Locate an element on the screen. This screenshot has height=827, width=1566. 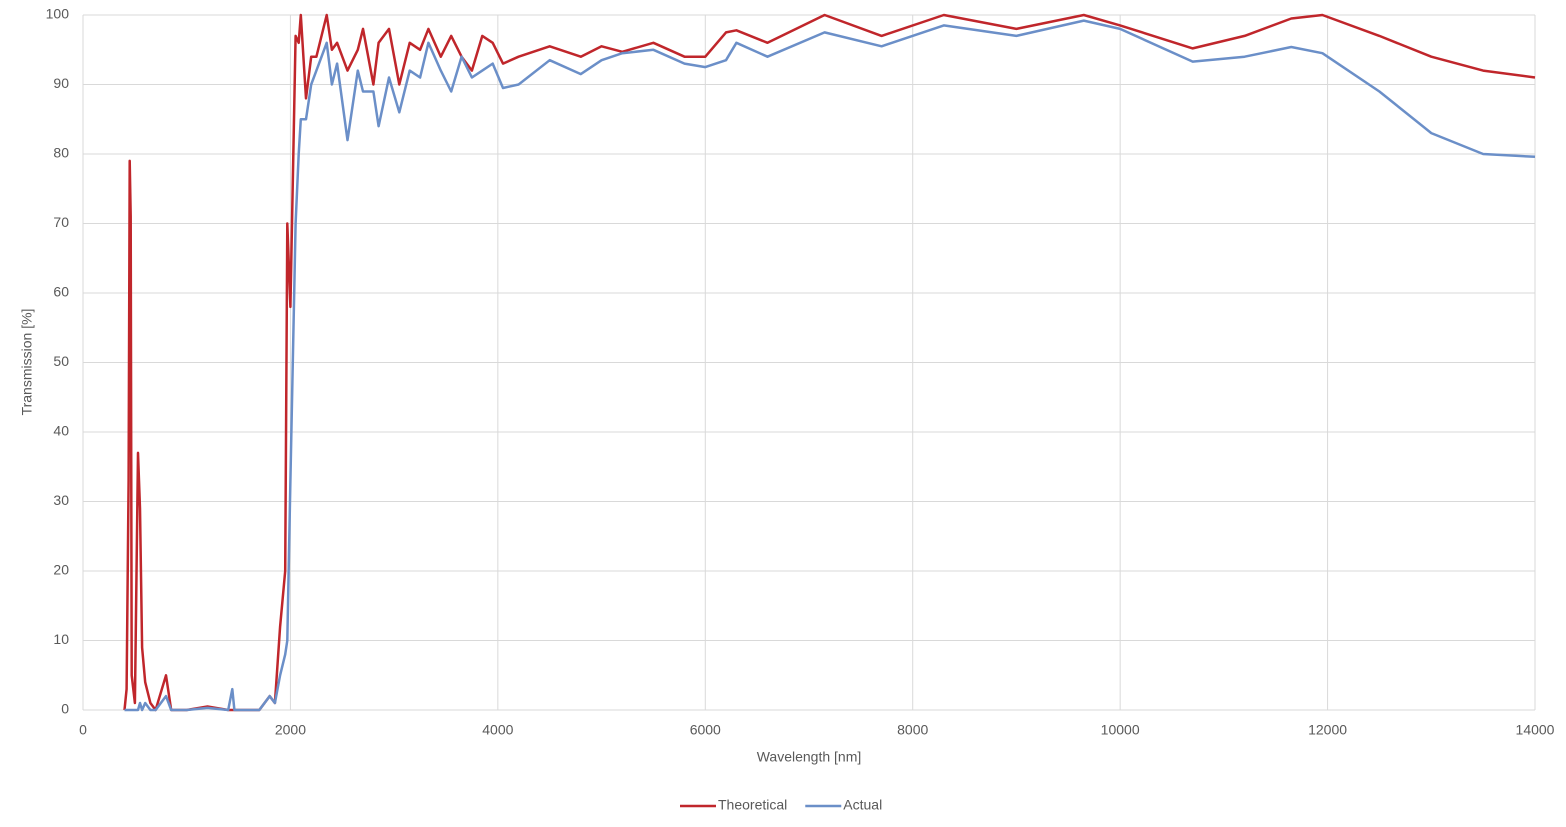
x-tick-label: 8000 is located at coordinates (912, 730).